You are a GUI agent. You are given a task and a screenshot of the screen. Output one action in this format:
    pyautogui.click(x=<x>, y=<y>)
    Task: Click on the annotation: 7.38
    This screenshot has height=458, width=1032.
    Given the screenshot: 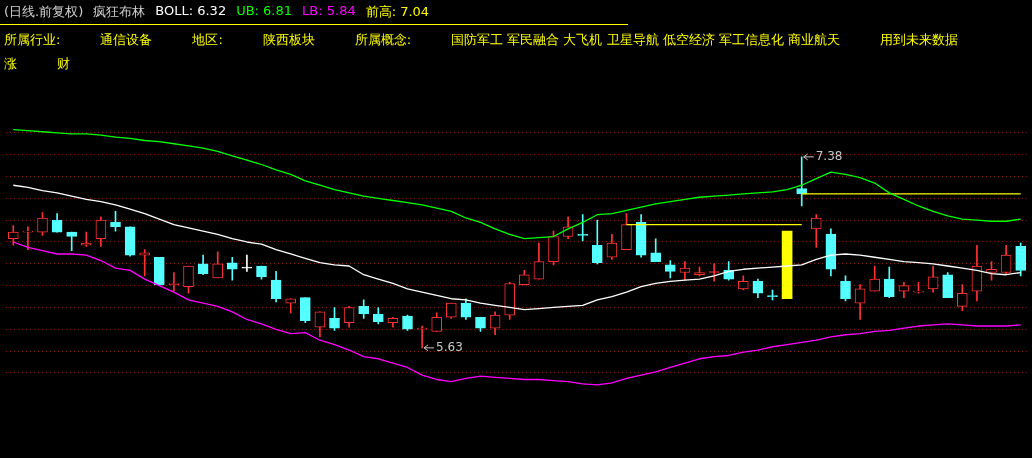 What is the action you would take?
    pyautogui.click(x=829, y=155)
    